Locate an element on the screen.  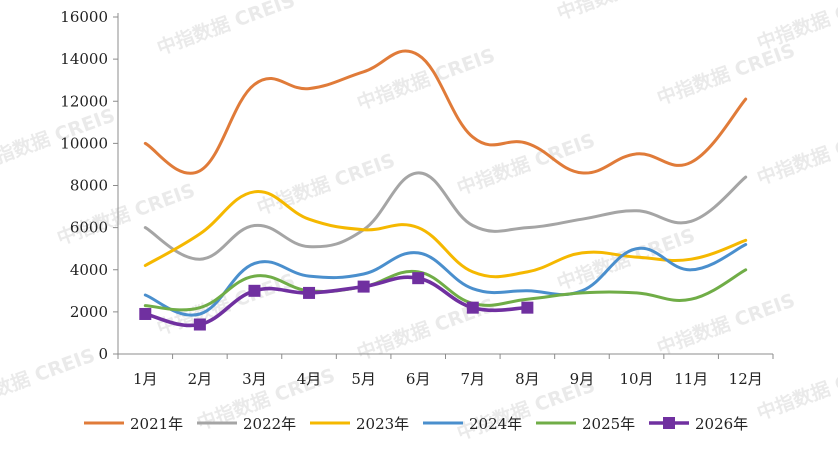
y-tick-label: 2000 is located at coordinates (89, 312).